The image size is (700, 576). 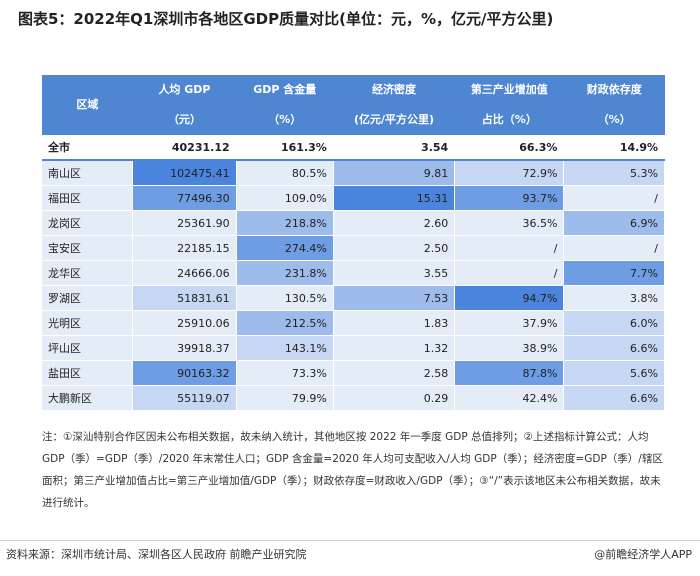 I want to click on header-text: GDP 含金量, so click(x=285, y=89).